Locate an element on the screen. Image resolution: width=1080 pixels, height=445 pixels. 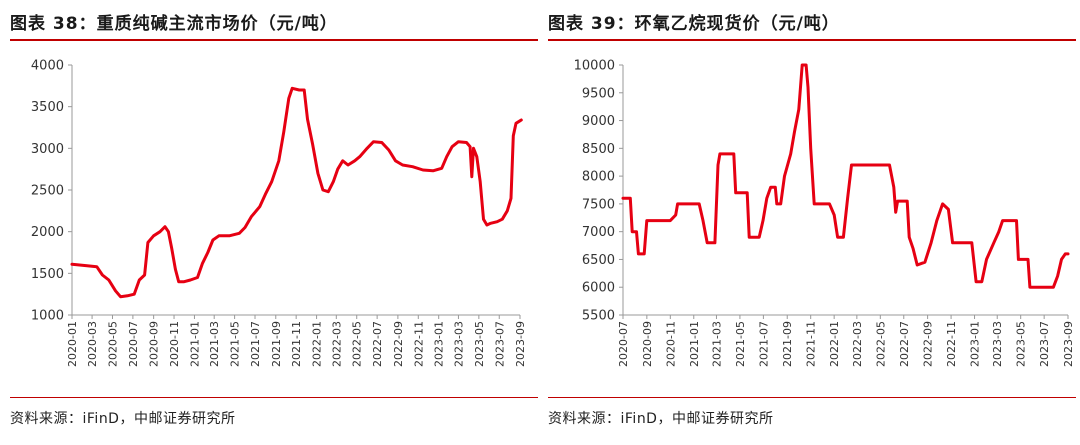
y-tick-label: 5500 is located at coordinates (598, 316).